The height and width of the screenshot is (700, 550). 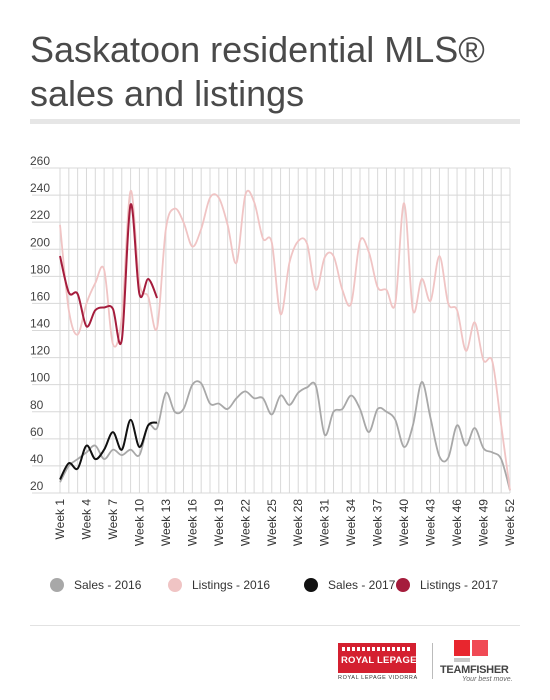 I want to click on royal-lepage-logo: ROYAL LEPAGE ROYAL LEPAGE VIDORRA, so click(x=379, y=662).